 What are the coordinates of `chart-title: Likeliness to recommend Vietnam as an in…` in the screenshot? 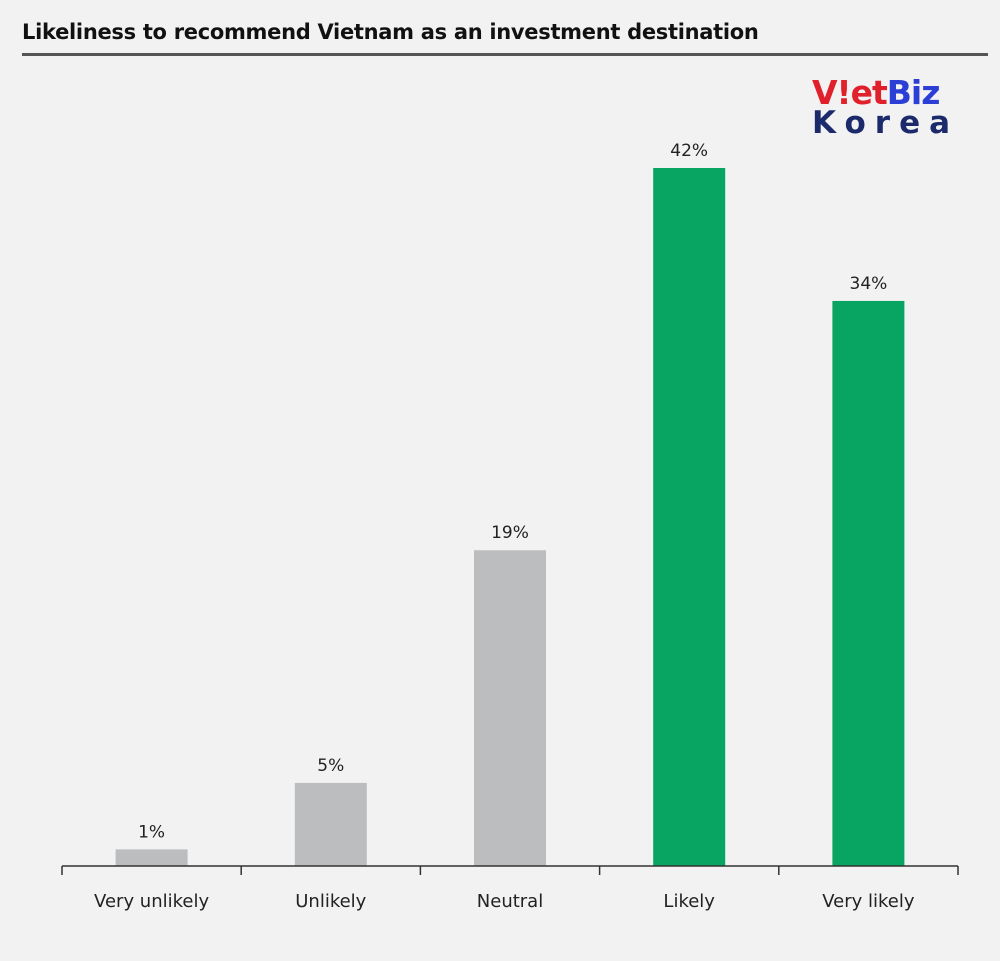 It's located at (390, 32).